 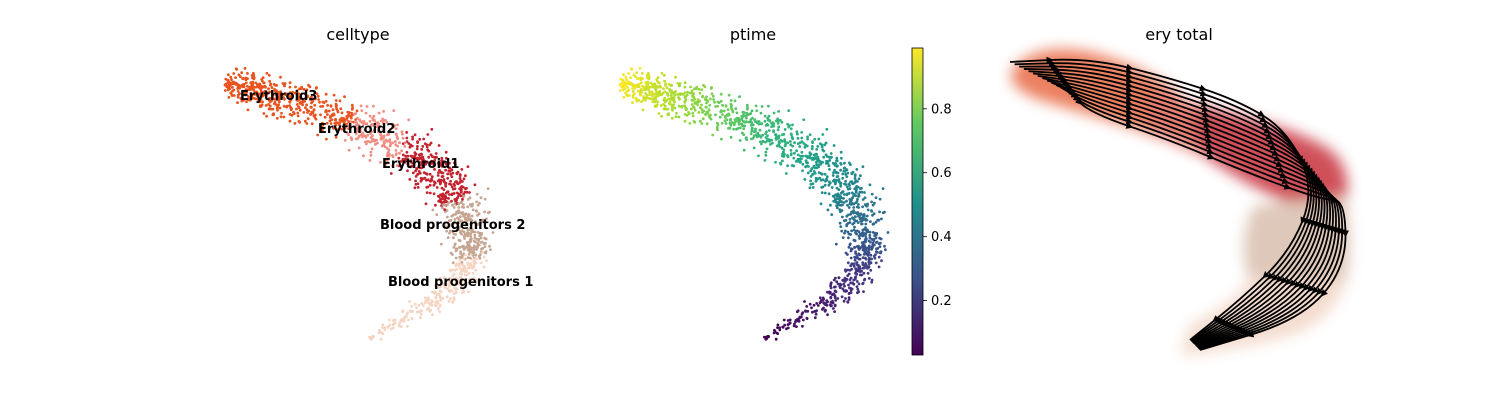 I want to click on ptime-colorbar: 0.2 0.4 0.6 0.8, so click(x=931, y=201).